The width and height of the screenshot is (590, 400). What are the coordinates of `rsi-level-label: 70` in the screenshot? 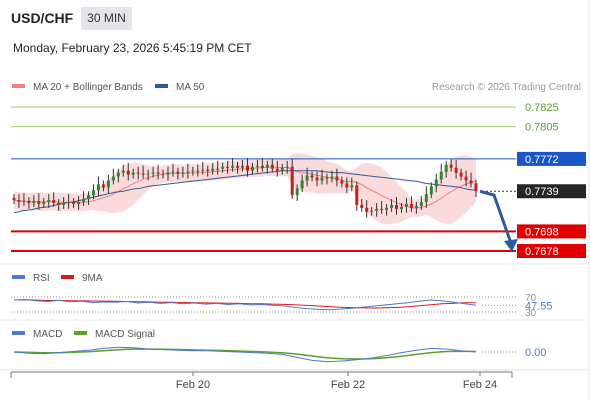 It's located at (531, 298).